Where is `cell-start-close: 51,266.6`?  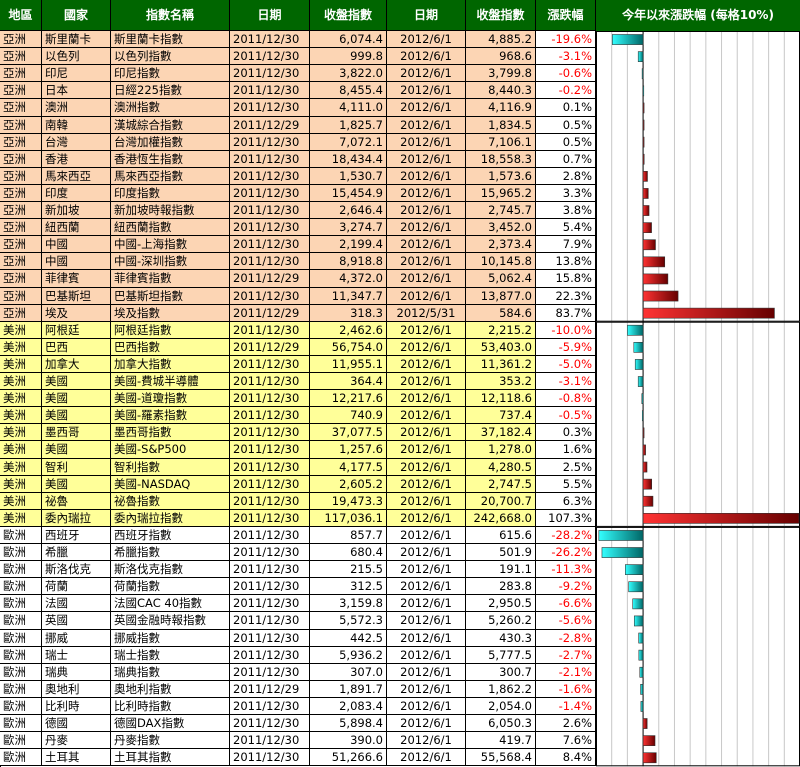
cell-start-close: 51,266.6 is located at coordinates (348, 757).